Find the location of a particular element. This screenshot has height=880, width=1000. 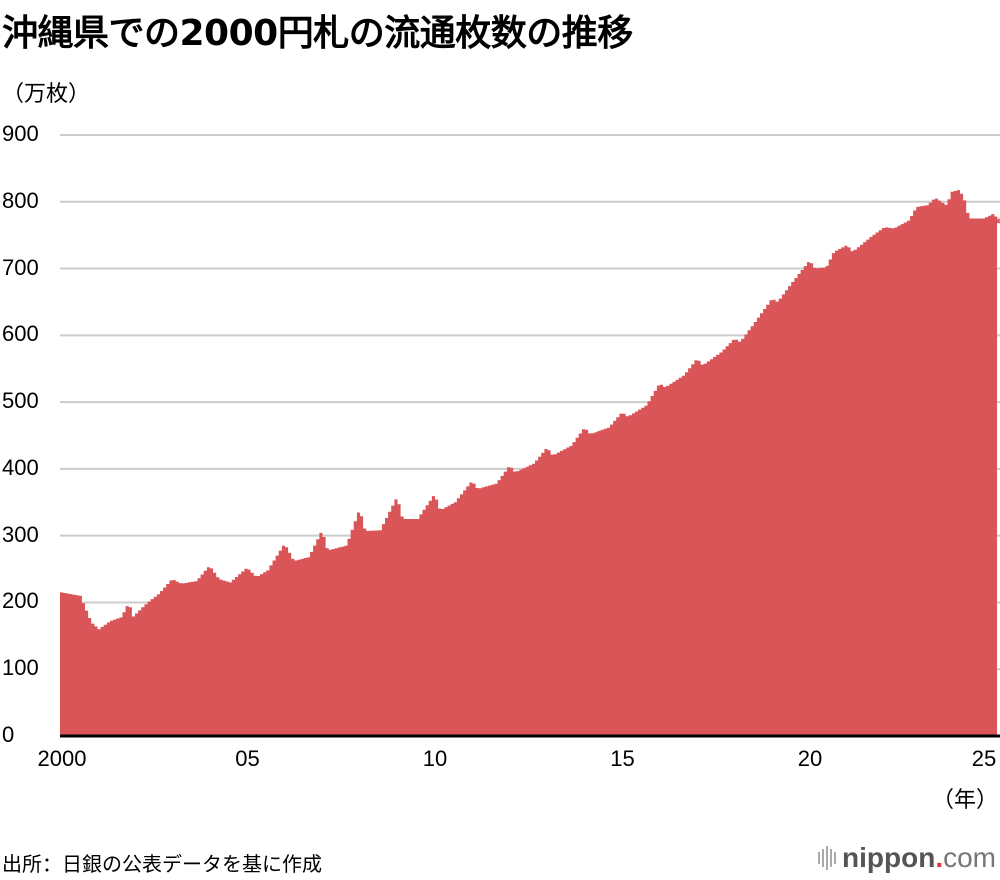

source-note: 出所：日銀の公表データを基に作成 is located at coordinates (162, 864).